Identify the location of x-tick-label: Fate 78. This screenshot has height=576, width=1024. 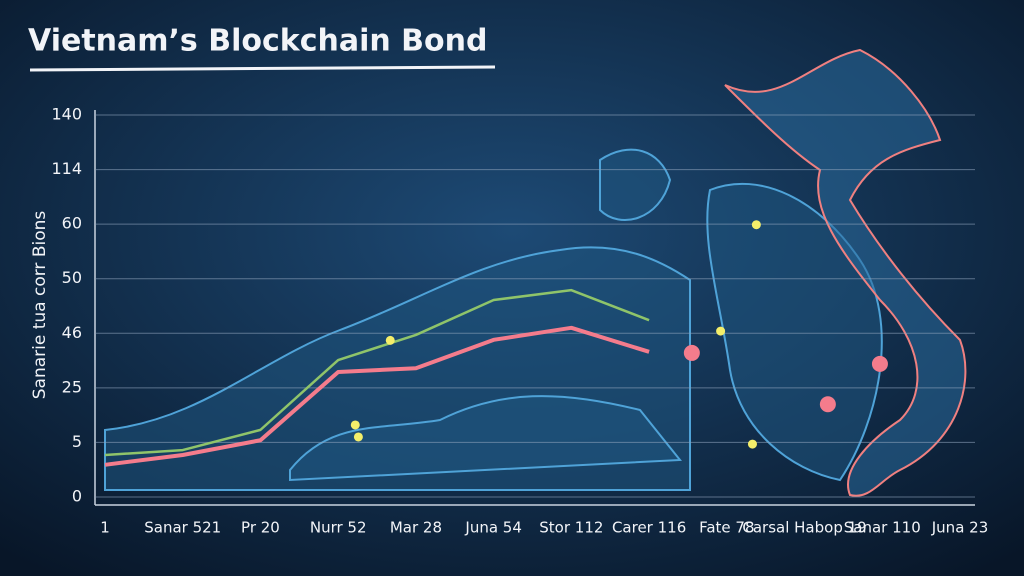
(726, 528).